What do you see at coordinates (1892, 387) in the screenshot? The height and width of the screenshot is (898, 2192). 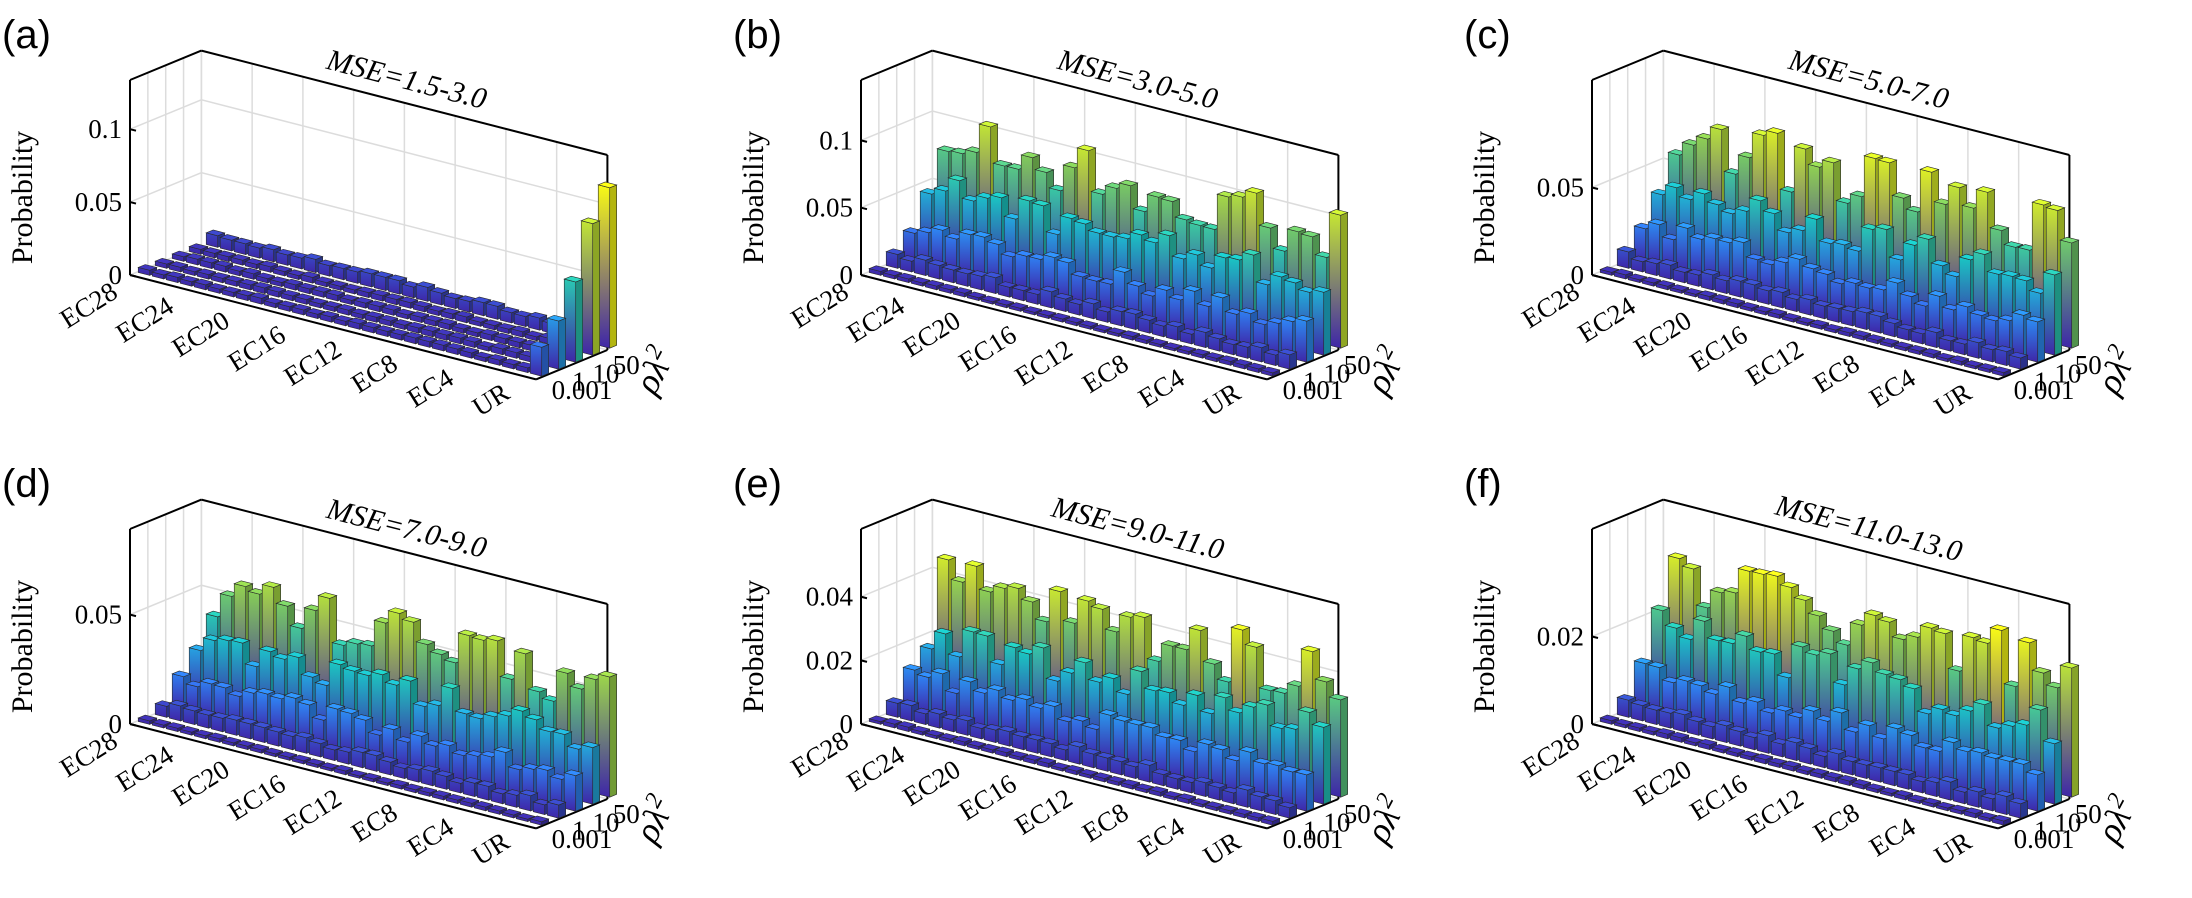 I see `x-tick-label: EC4` at bounding box center [1892, 387].